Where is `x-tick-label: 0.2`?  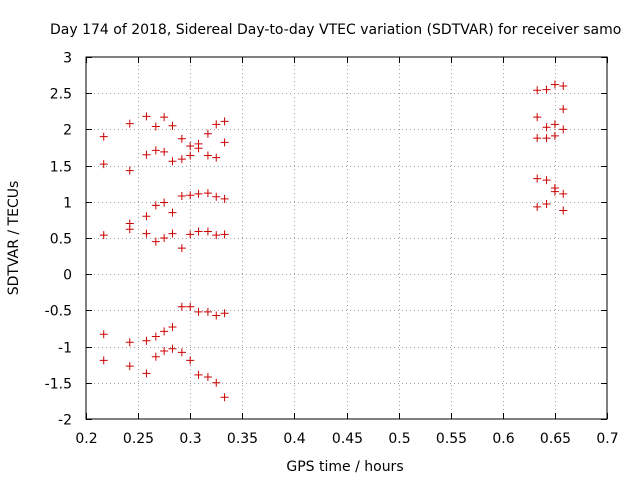
x-tick-label: 0.2 is located at coordinates (86, 439).